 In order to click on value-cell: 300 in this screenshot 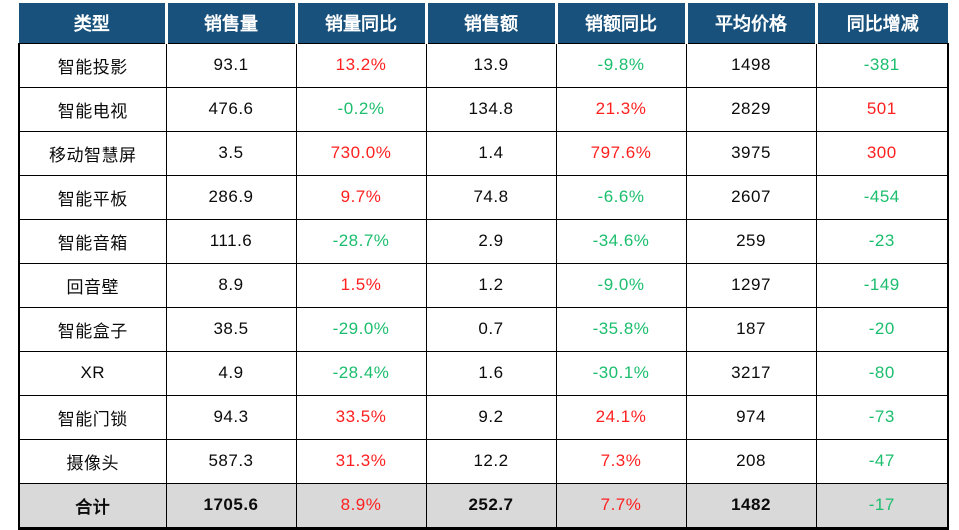, I will do `click(882, 153)`.